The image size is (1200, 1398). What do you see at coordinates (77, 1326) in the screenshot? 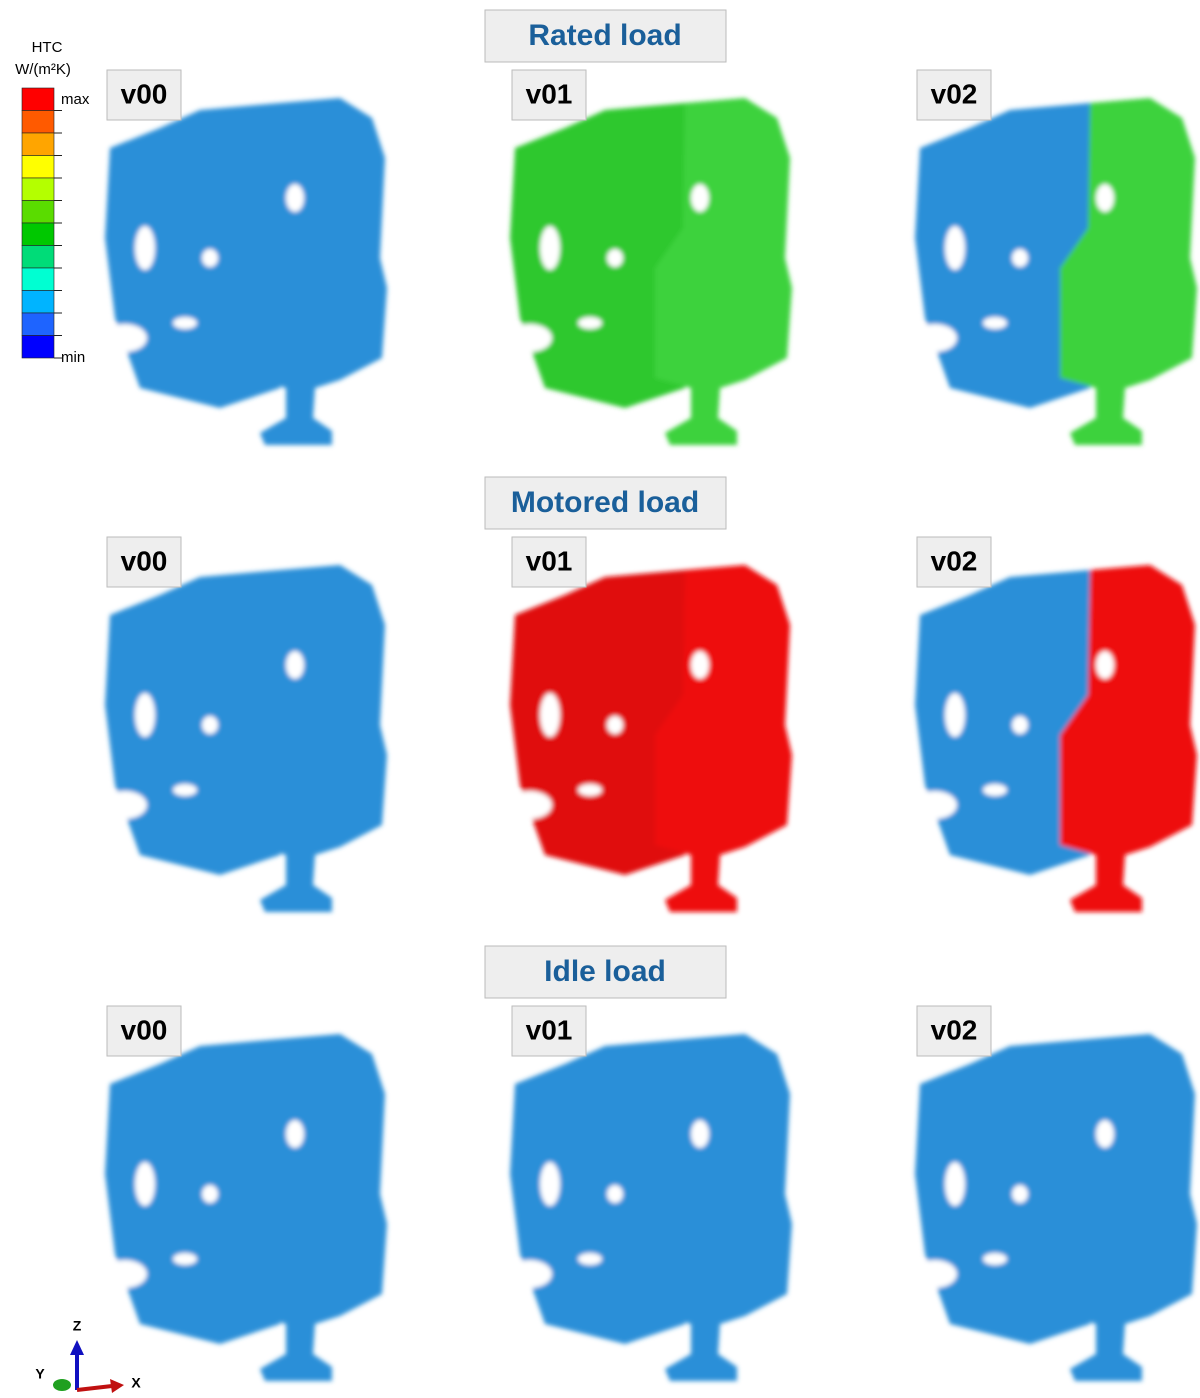
I see `axis-z: Z` at bounding box center [77, 1326].